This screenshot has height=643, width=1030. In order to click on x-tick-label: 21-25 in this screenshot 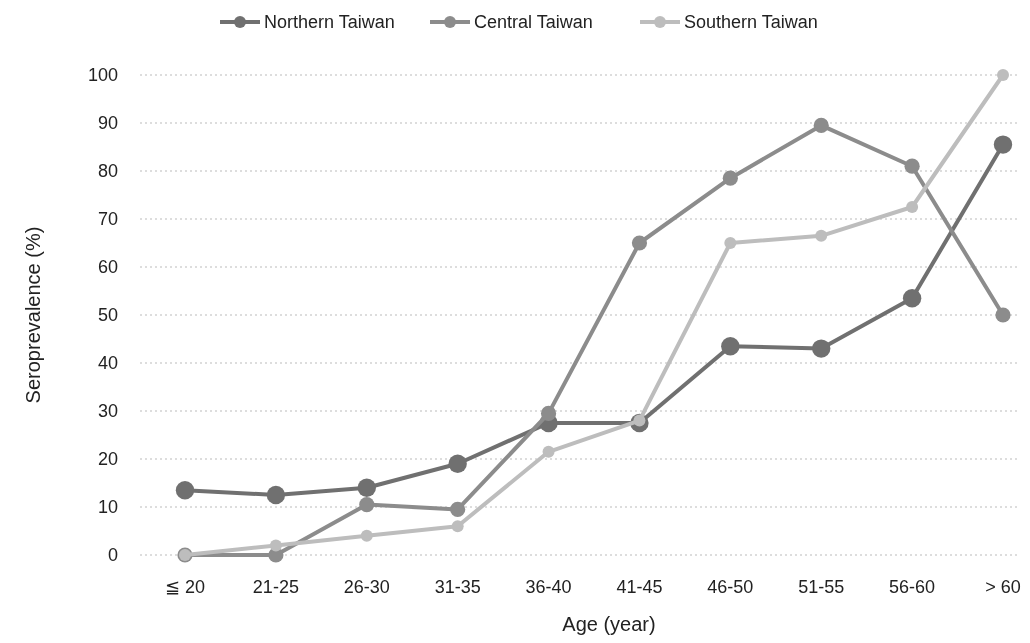, I will do `click(275, 587)`.